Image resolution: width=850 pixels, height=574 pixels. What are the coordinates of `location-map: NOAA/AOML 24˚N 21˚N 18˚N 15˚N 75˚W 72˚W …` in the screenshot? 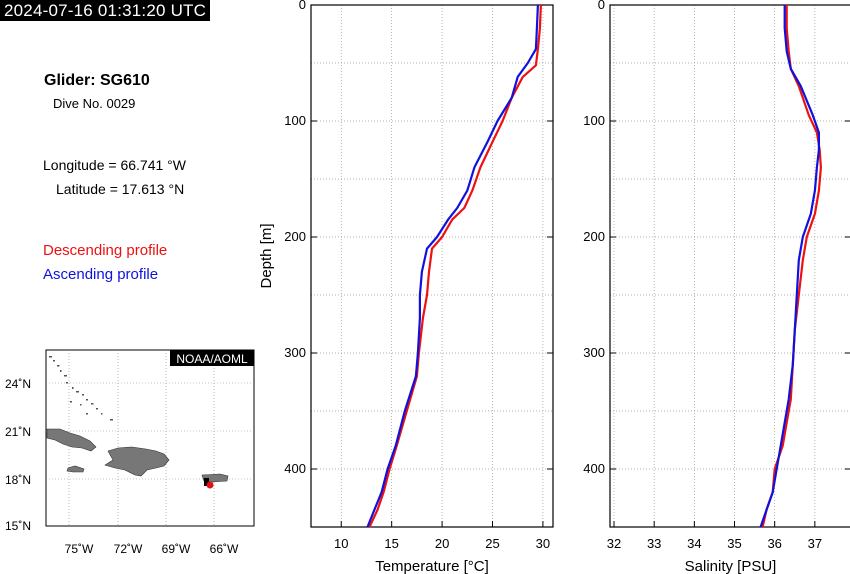 It's located at (130, 452).